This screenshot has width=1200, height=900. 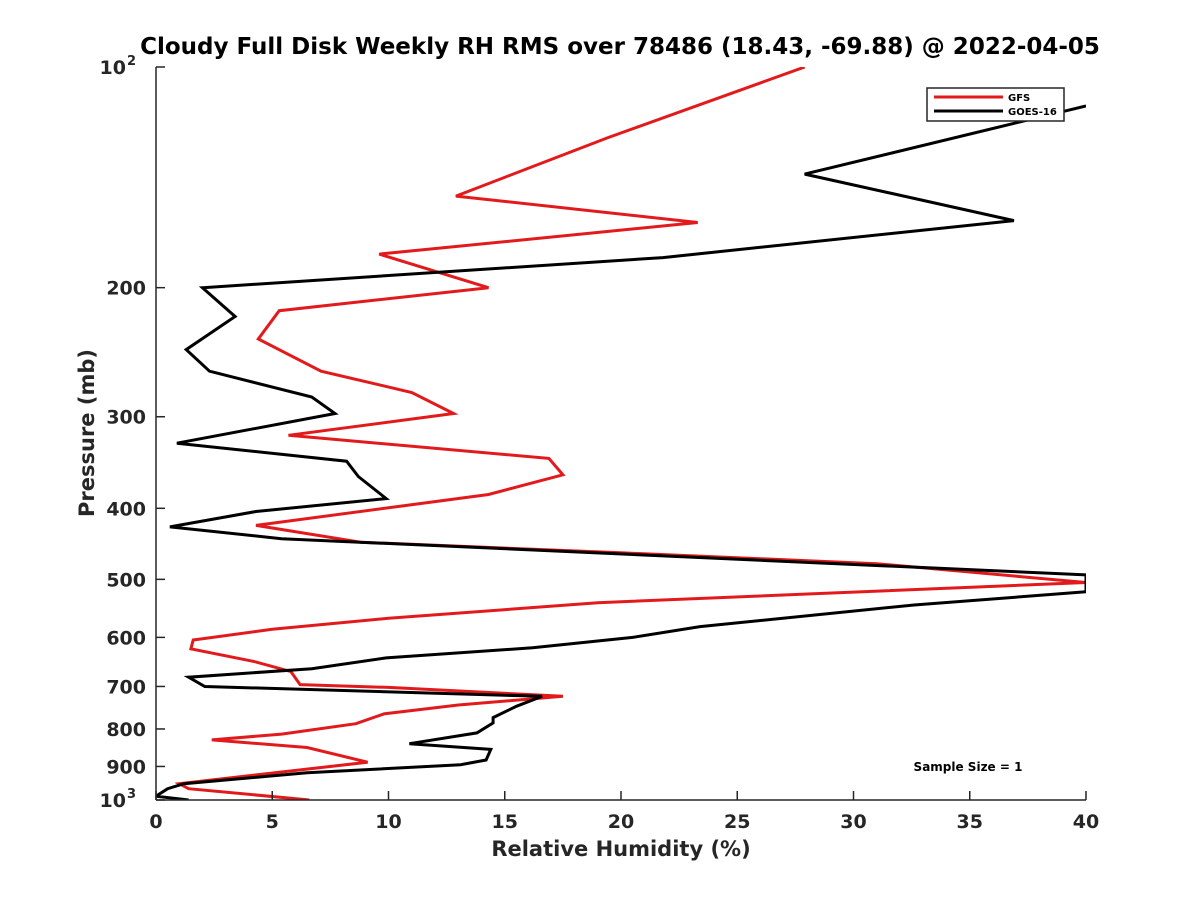 I want to click on y-tick-exponent: 2, so click(x=131, y=61).